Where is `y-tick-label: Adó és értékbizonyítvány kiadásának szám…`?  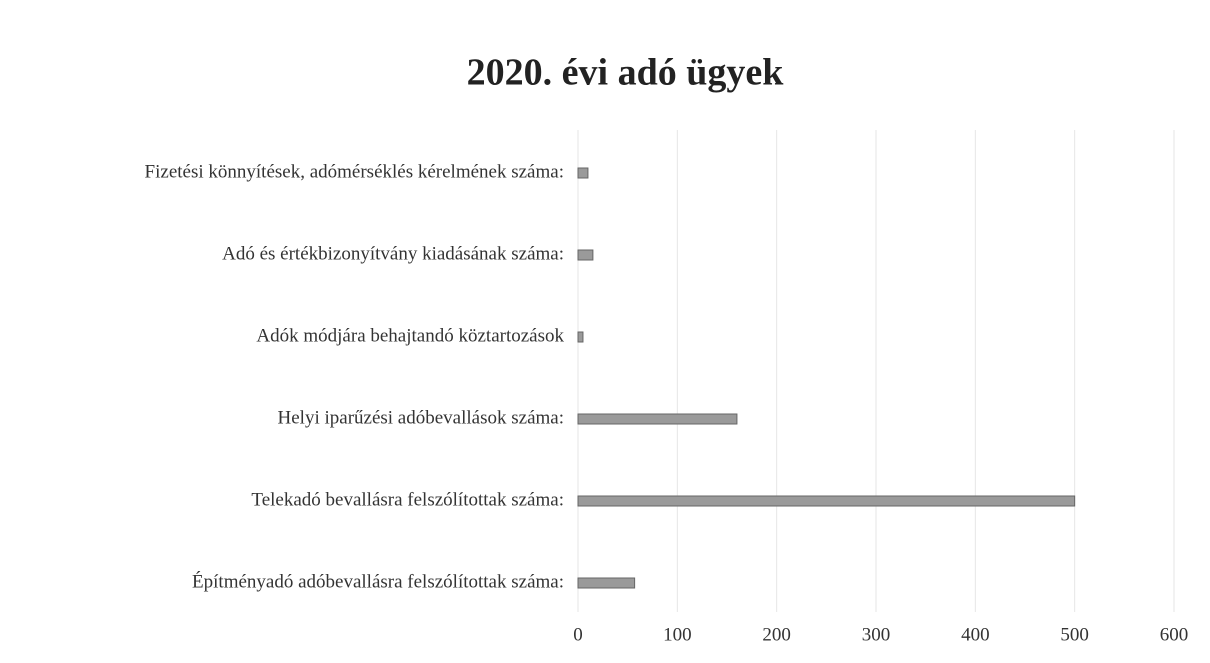 y-tick-label: Adó és értékbizonyítvány kiadásának szám… is located at coordinates (393, 253).